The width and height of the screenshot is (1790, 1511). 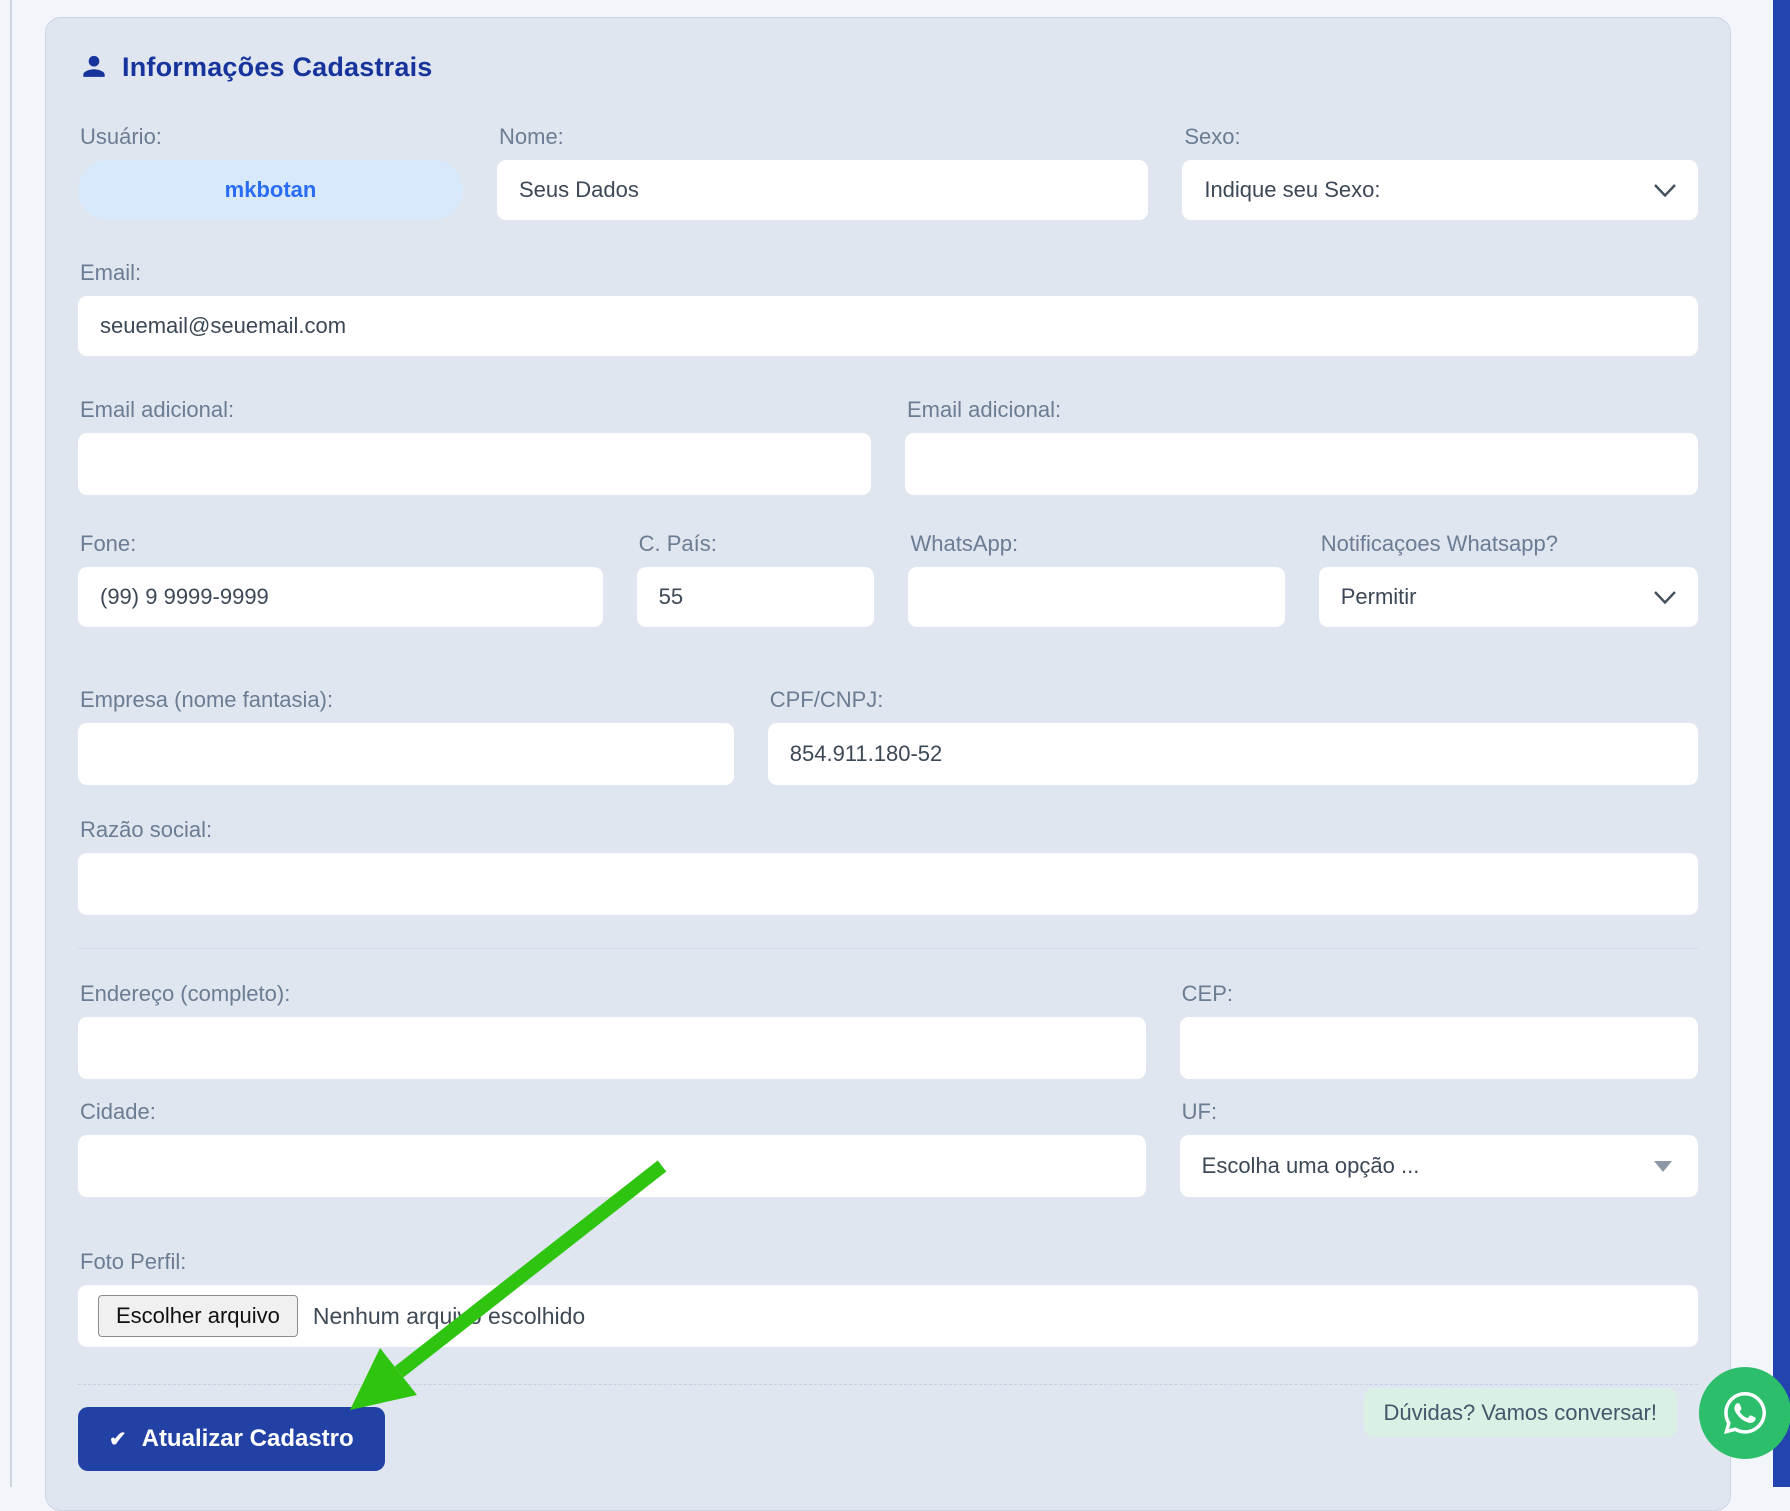 I want to click on email-adicional-2-field: Email adicional:, so click(x=1301, y=446).